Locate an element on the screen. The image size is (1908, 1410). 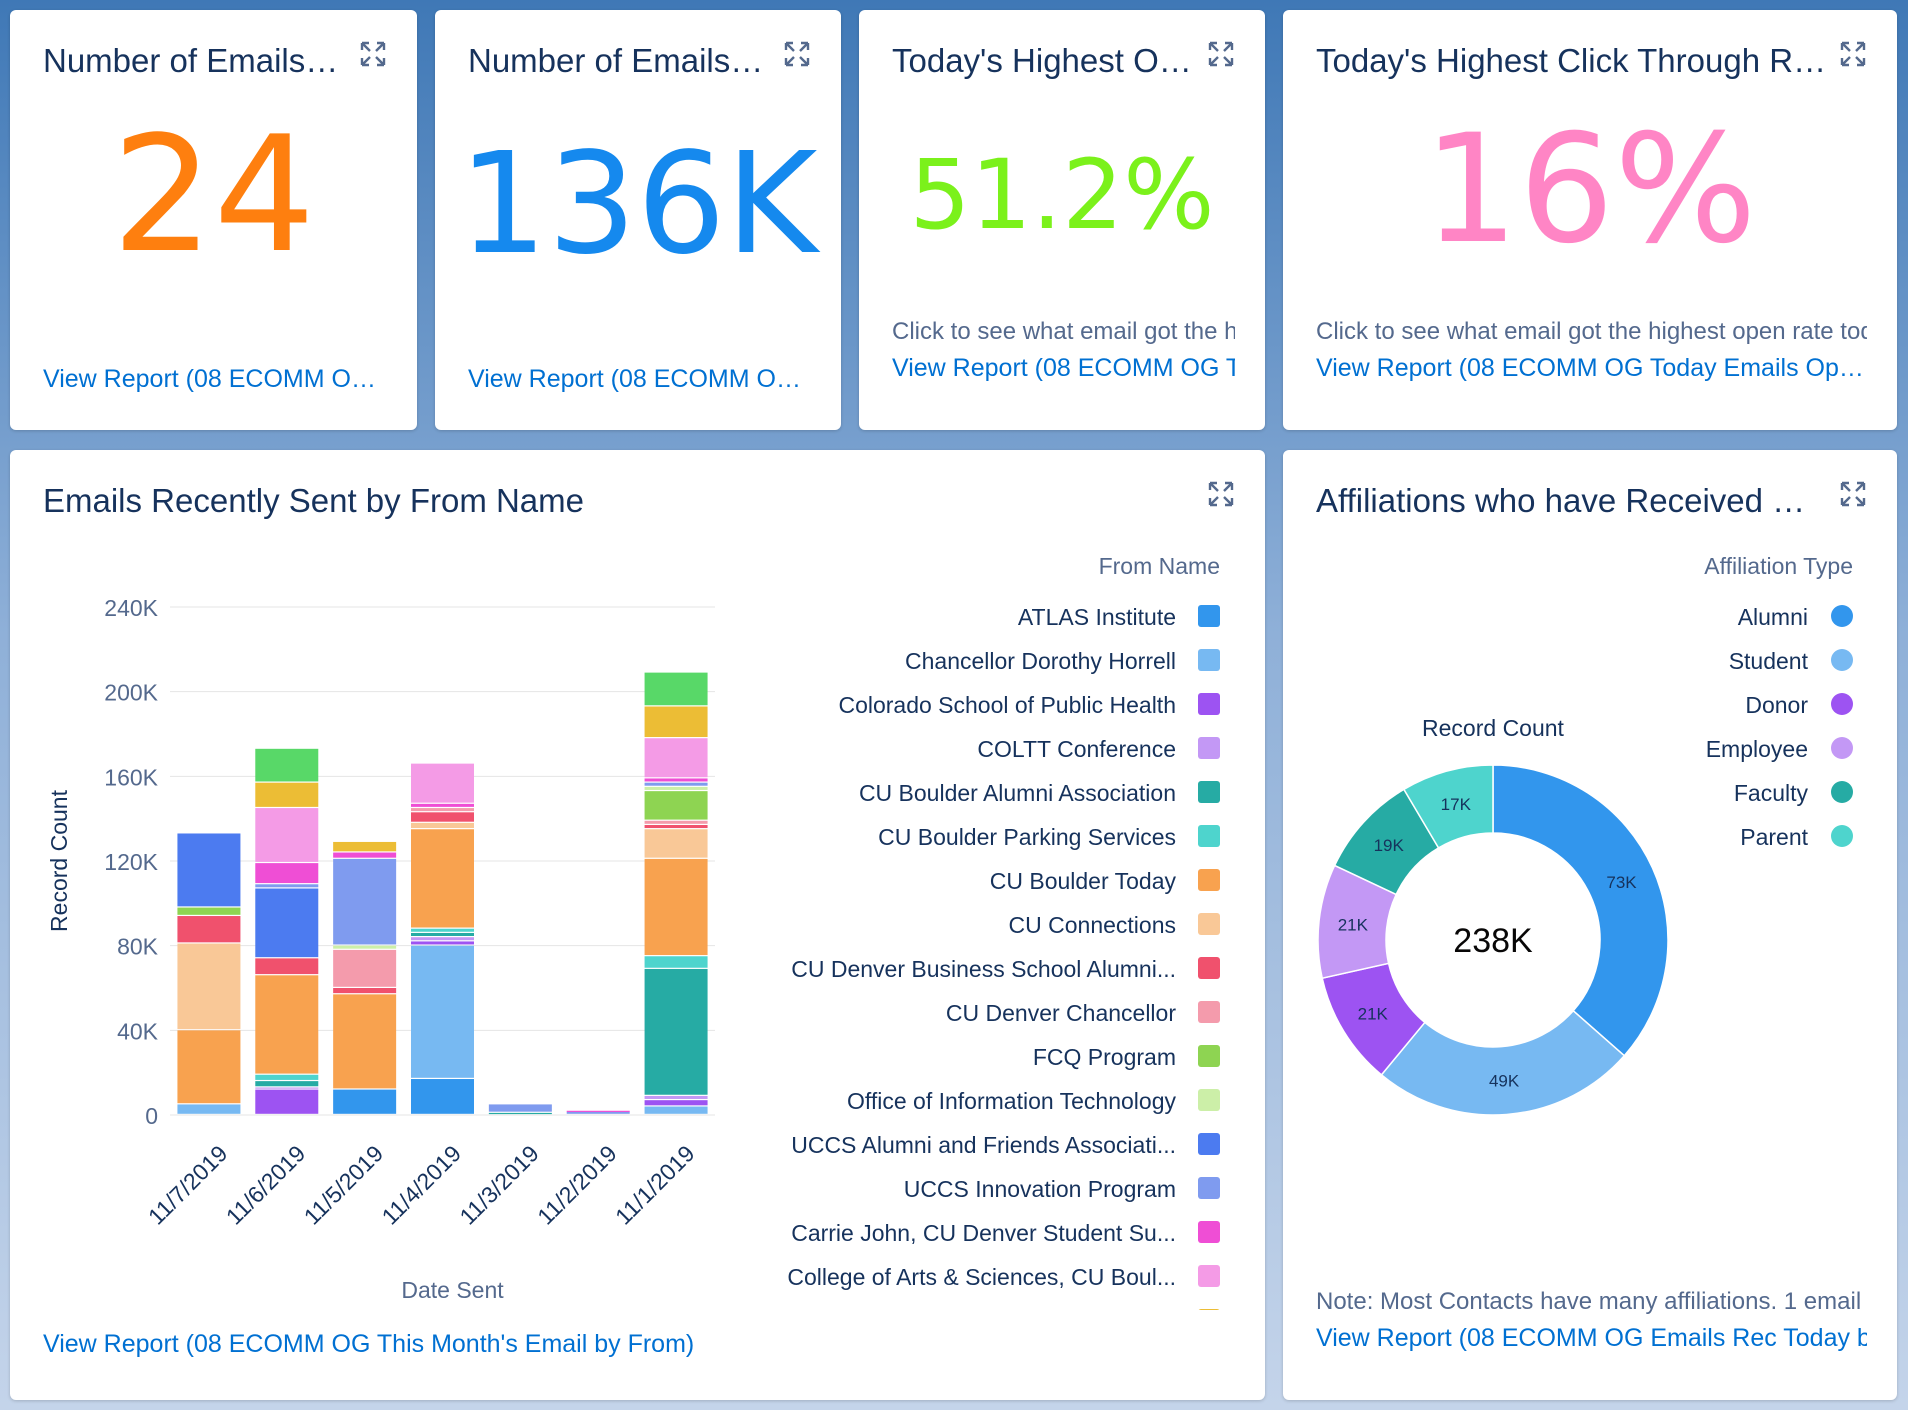
slice-label: 17K is located at coordinates (1456, 804).